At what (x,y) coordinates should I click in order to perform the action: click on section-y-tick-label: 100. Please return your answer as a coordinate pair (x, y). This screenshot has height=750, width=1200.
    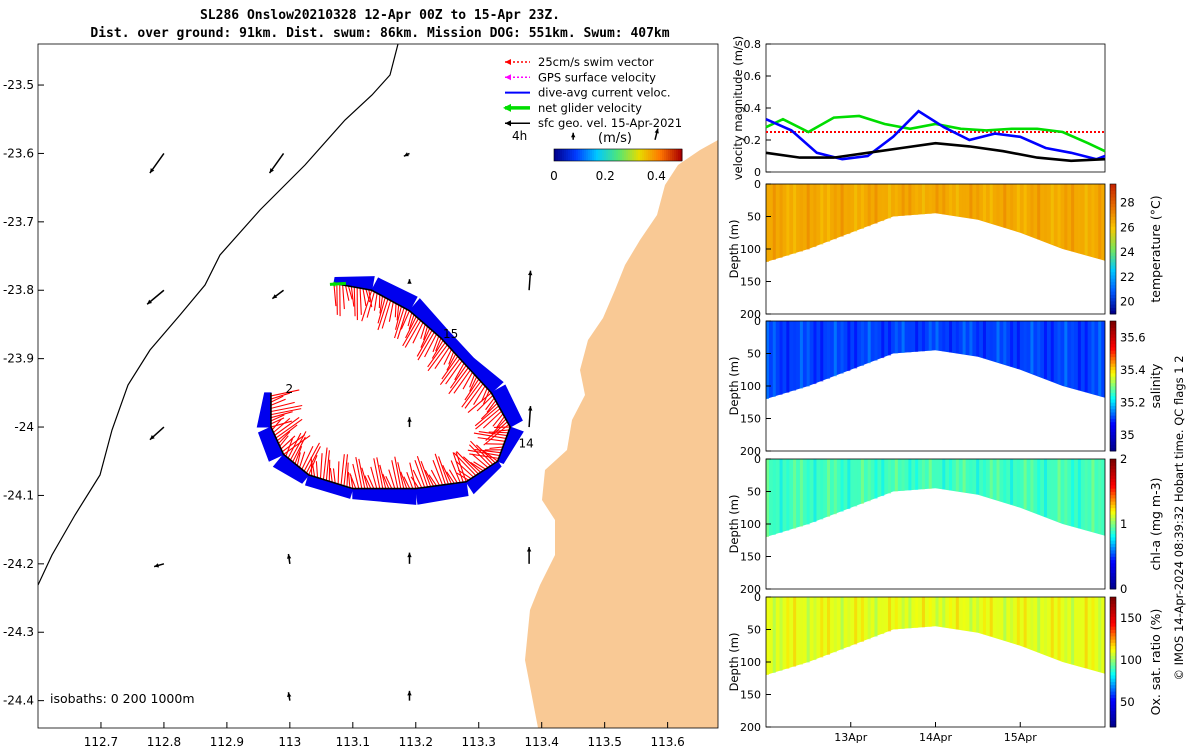
    Looking at the image, I should click on (750, 524).